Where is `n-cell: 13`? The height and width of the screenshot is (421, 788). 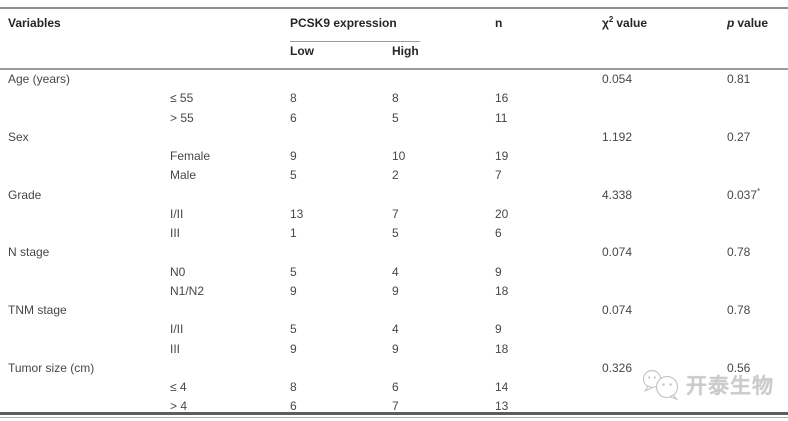 n-cell: 13 is located at coordinates (502, 406).